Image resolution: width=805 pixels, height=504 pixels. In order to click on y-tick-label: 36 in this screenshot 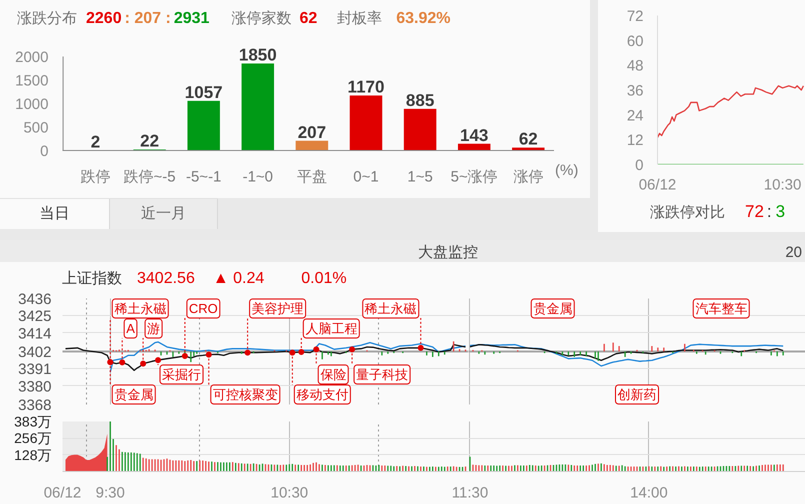, I will do `click(635, 91)`.